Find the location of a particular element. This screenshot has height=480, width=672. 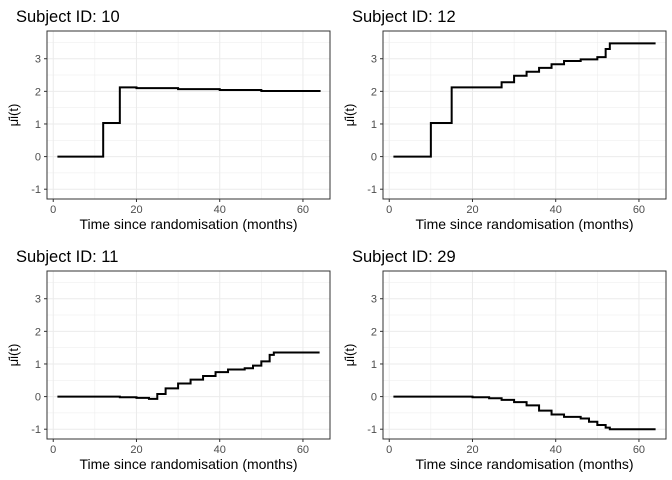

chart-title: Subject ID: 11 is located at coordinates (67, 257).